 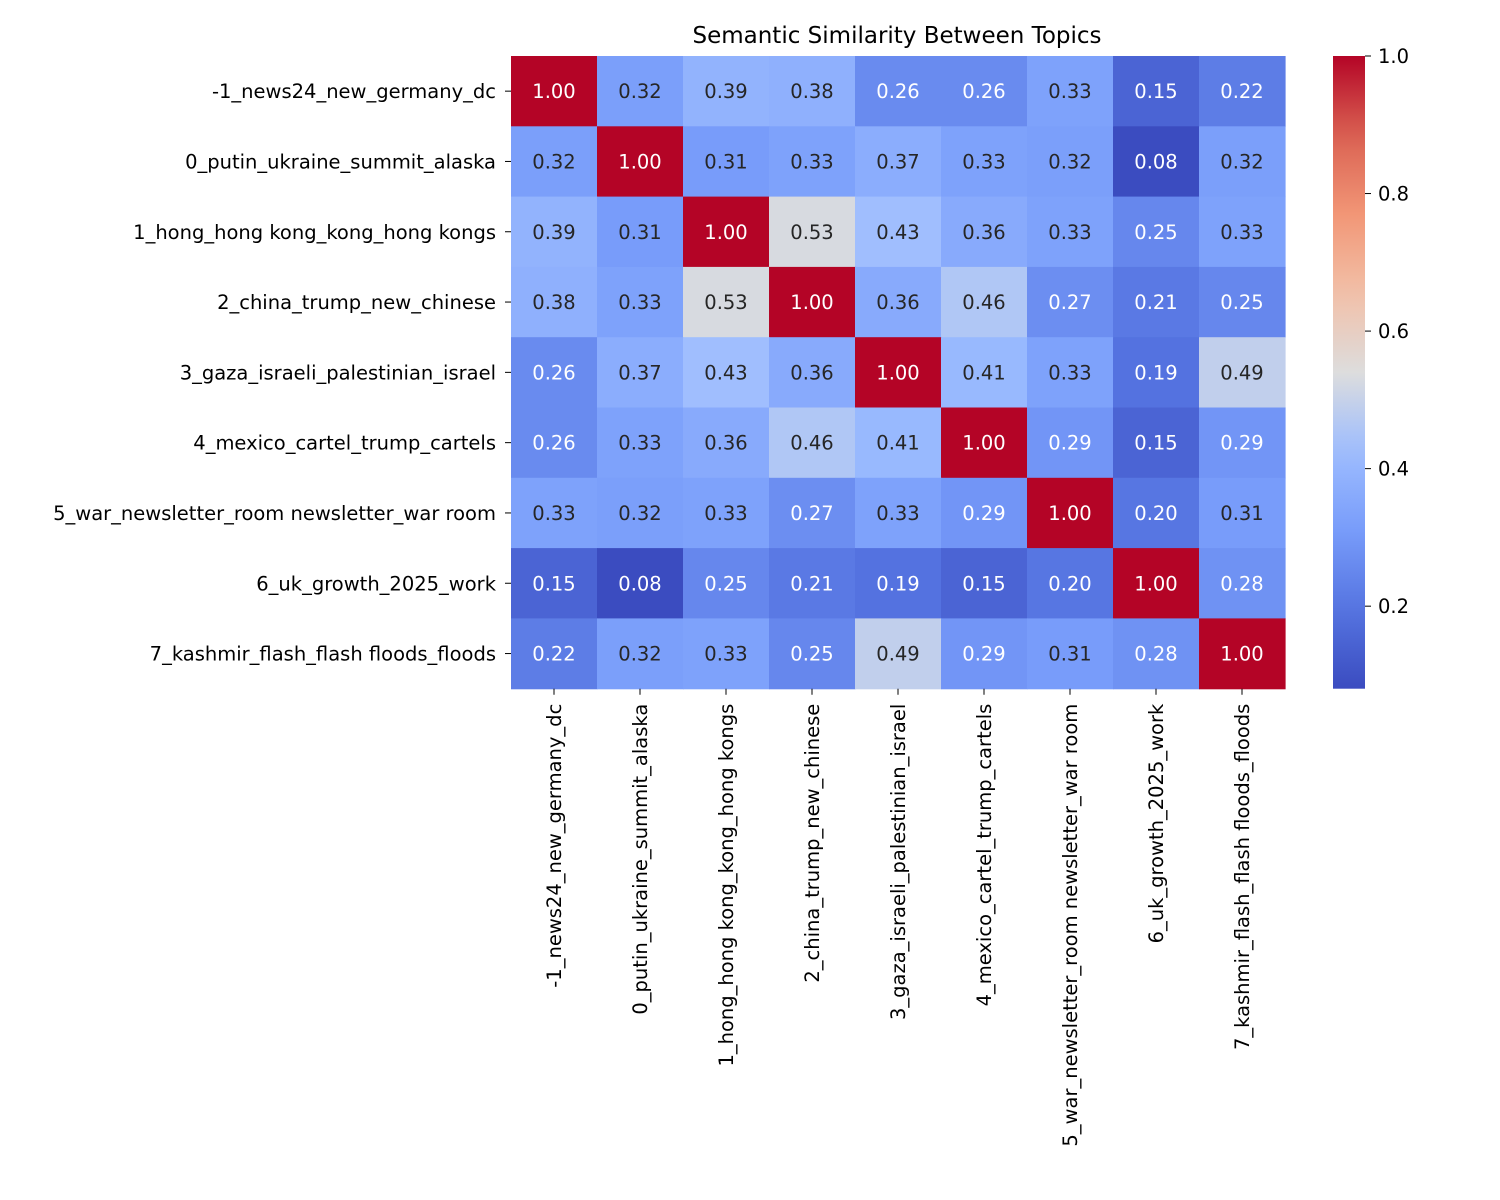 What do you see at coordinates (812, 302) in the screenshot?
I see `heatmap-cell-r3-c3` at bounding box center [812, 302].